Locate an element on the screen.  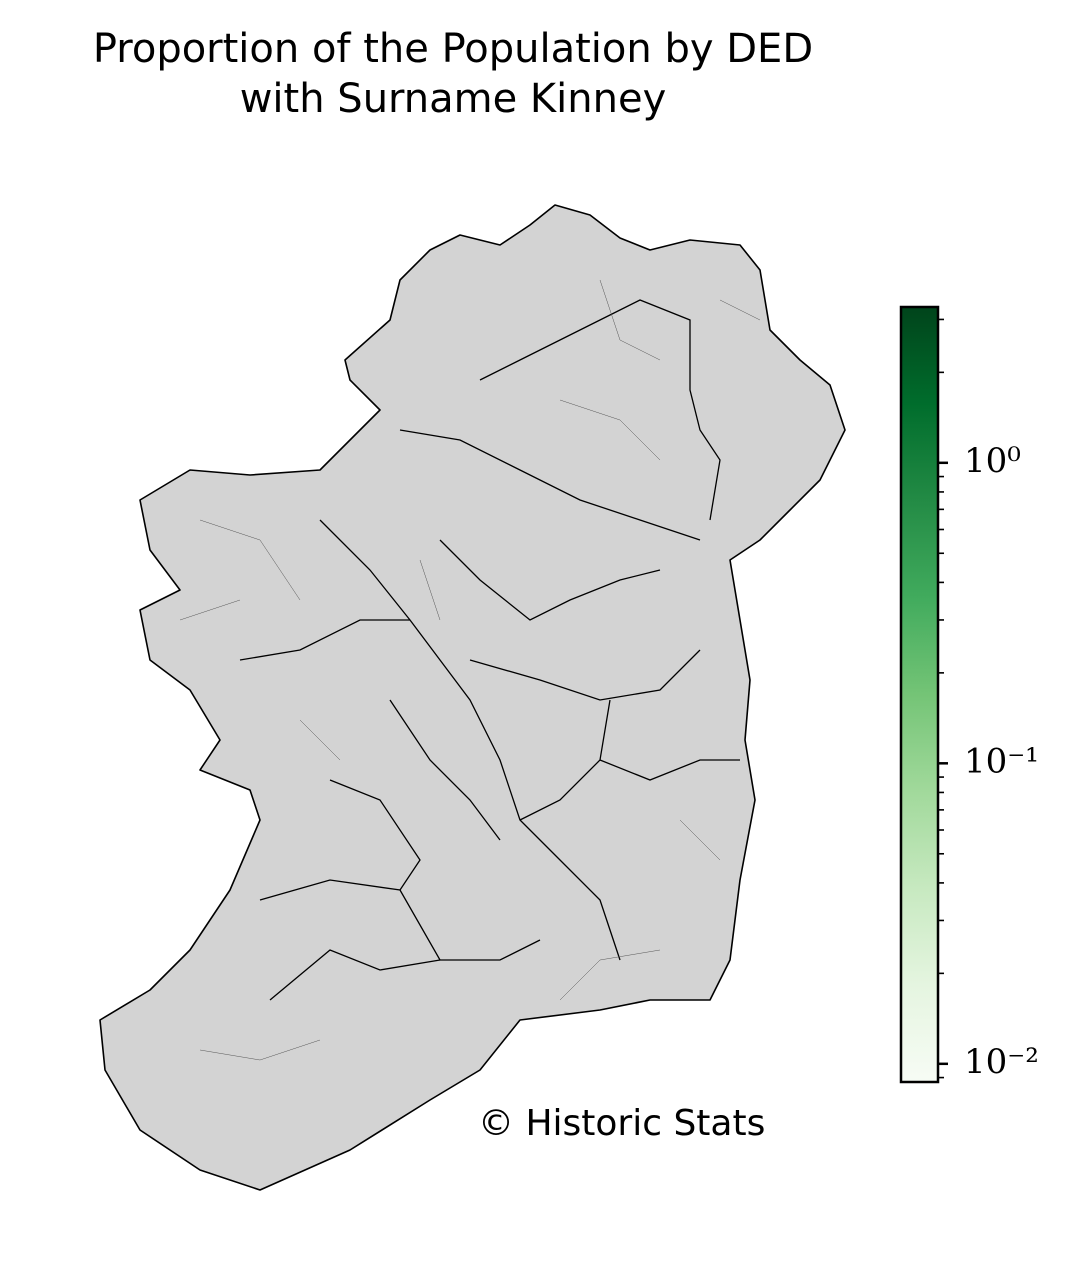
tick-label: 10⁻¹ is located at coordinates (1001, 761).